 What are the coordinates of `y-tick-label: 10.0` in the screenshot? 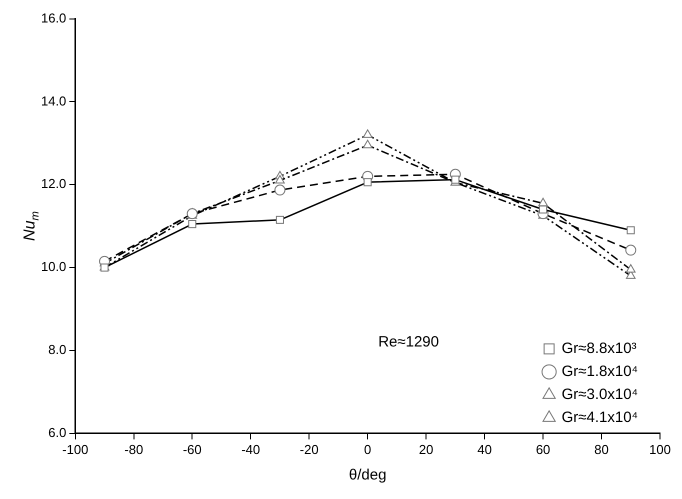 It's located at (53, 266).